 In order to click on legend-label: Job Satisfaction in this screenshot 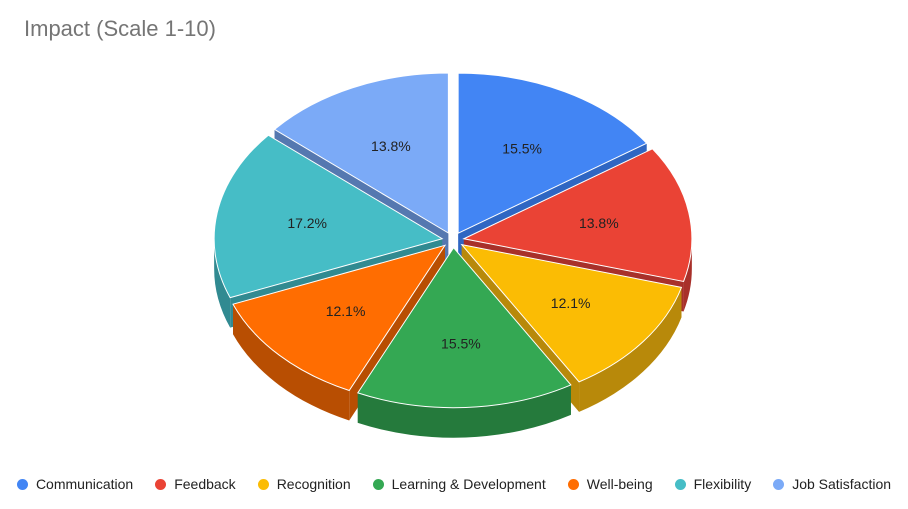, I will do `click(842, 484)`.